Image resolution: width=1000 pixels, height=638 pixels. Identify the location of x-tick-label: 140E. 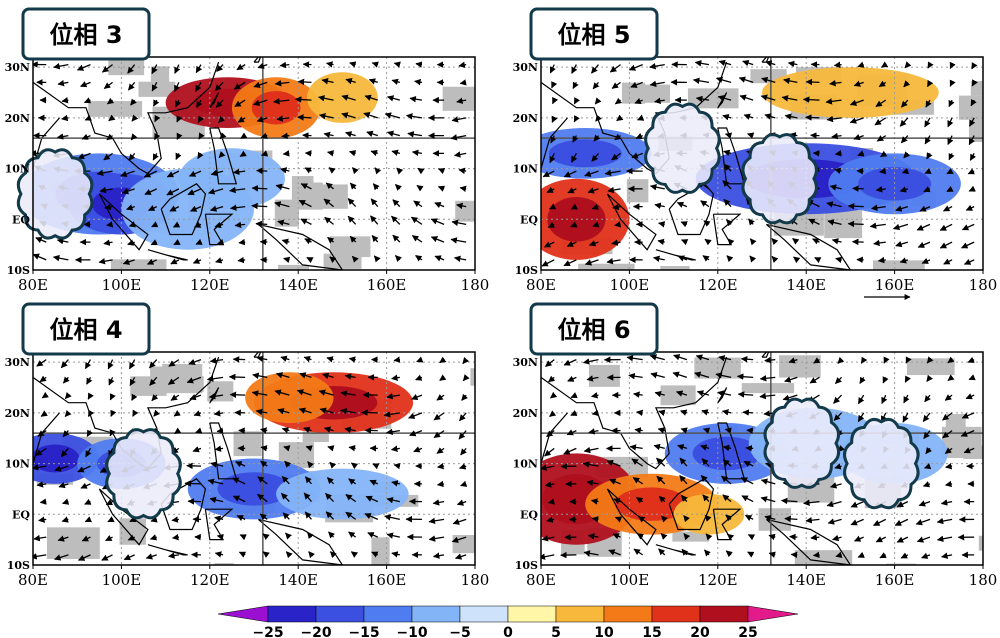
(806, 580).